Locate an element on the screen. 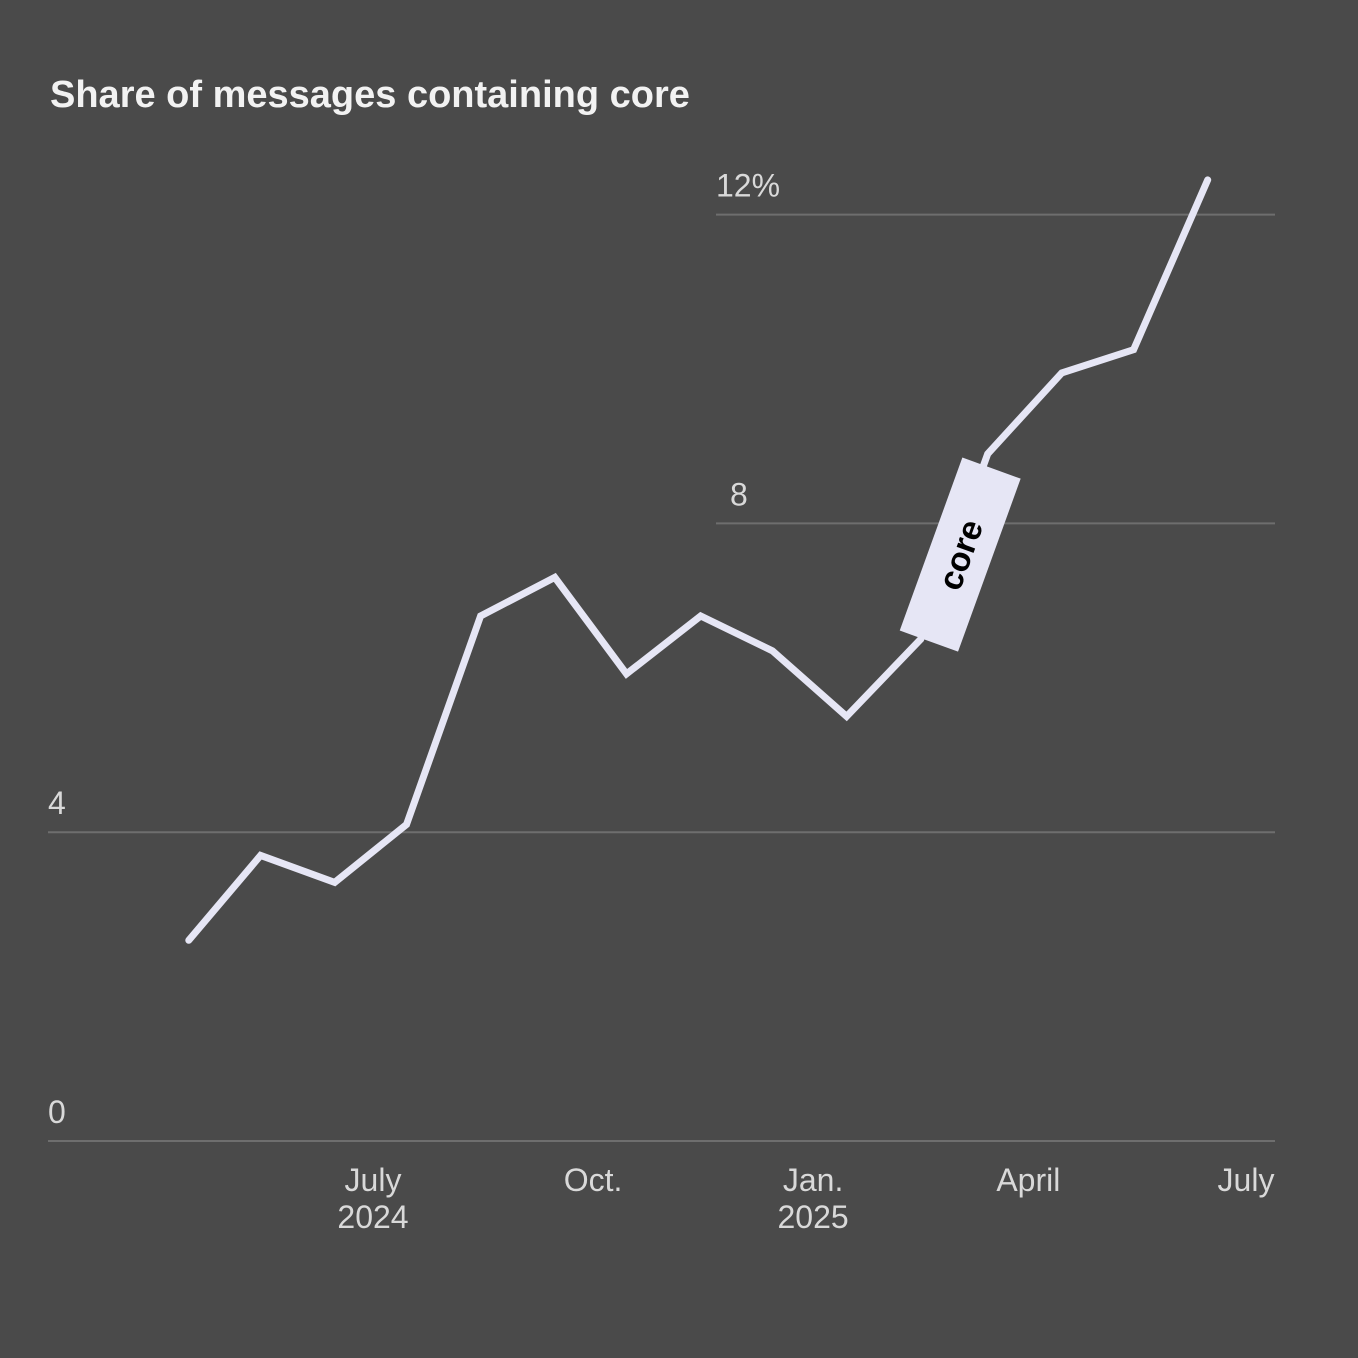 Image resolution: width=1358 pixels, height=1358 pixels. chart-title: Share of messages containing core is located at coordinates (370, 95).